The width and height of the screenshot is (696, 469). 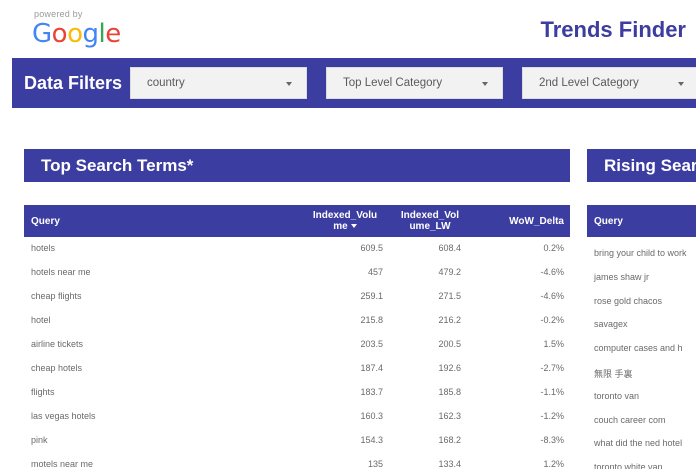 I want to click on powered-by-label: powered by, so click(x=58, y=14).